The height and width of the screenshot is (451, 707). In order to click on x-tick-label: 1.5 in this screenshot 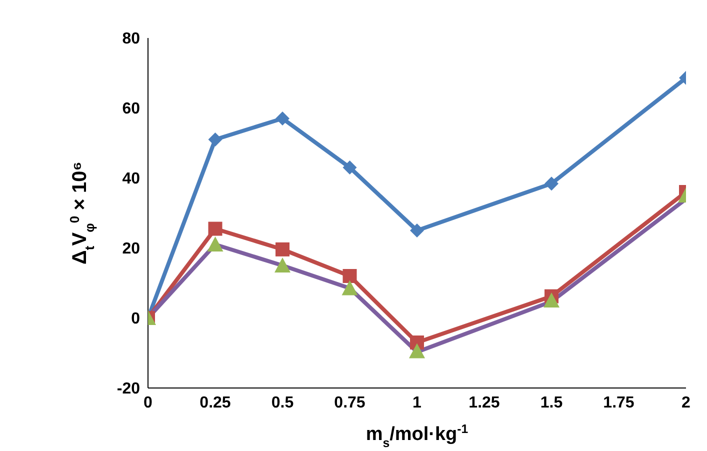, I will do `click(551, 403)`.